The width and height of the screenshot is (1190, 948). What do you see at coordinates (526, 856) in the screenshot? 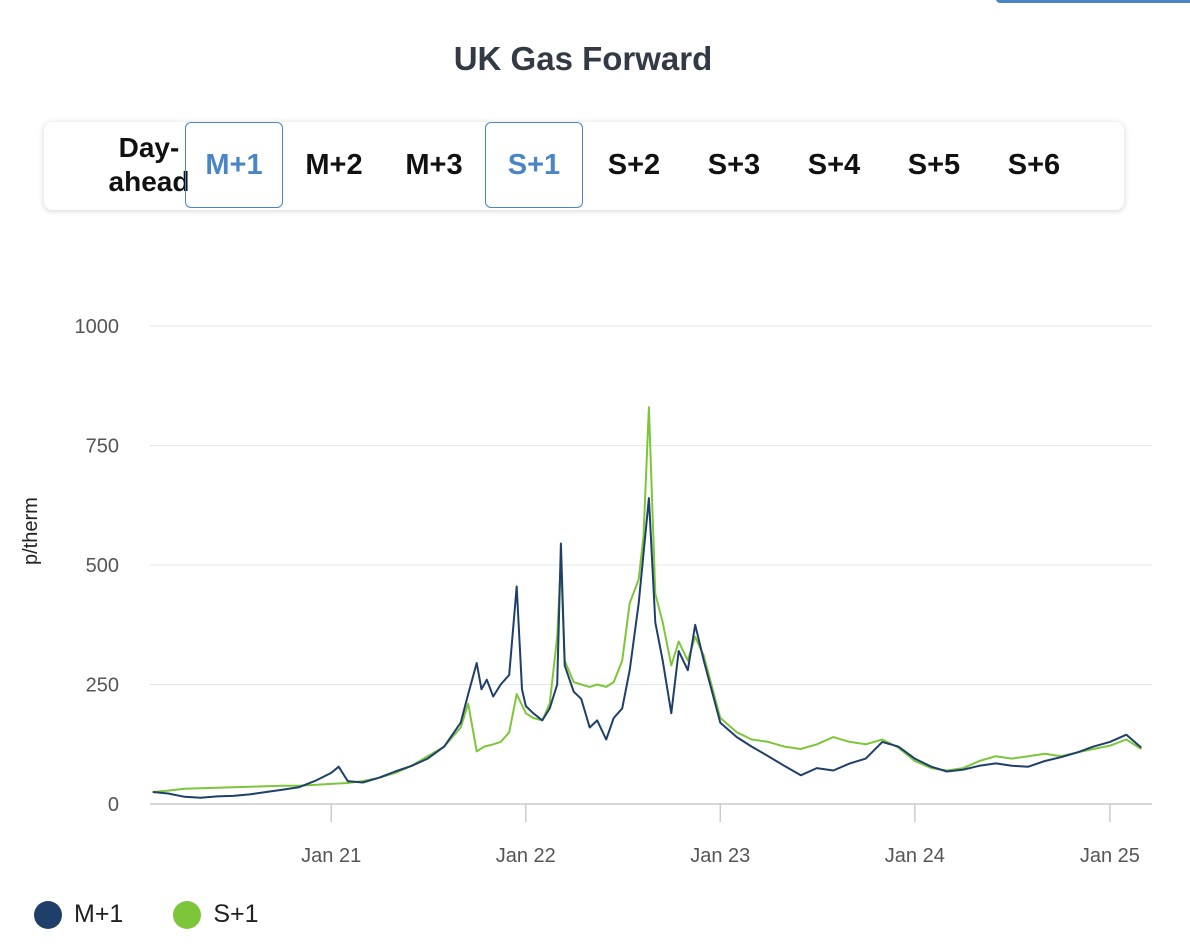
I see `x-tick-label: Jan 22` at bounding box center [526, 856].